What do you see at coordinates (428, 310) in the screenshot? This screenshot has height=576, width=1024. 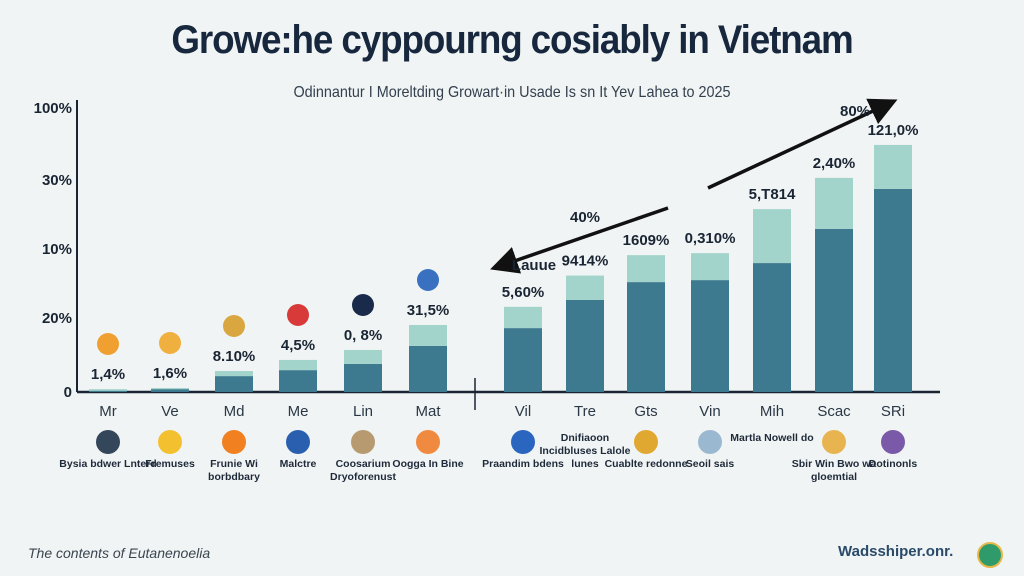 I see `data-label: 31,5%` at bounding box center [428, 310].